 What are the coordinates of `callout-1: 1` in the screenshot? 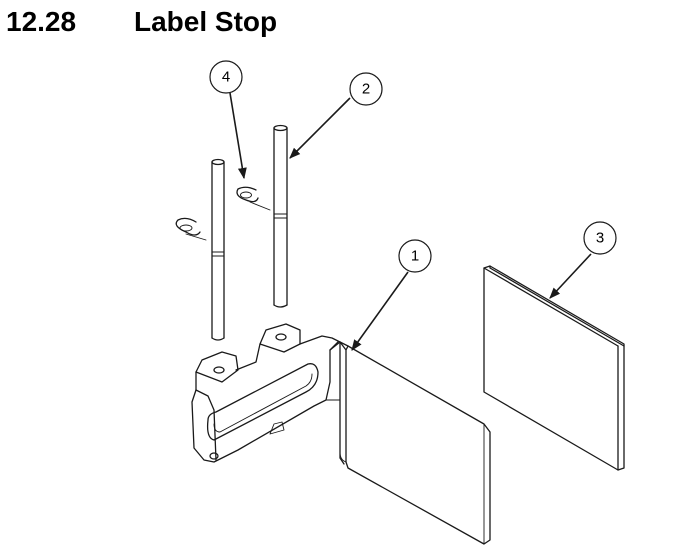 It's located at (415, 256).